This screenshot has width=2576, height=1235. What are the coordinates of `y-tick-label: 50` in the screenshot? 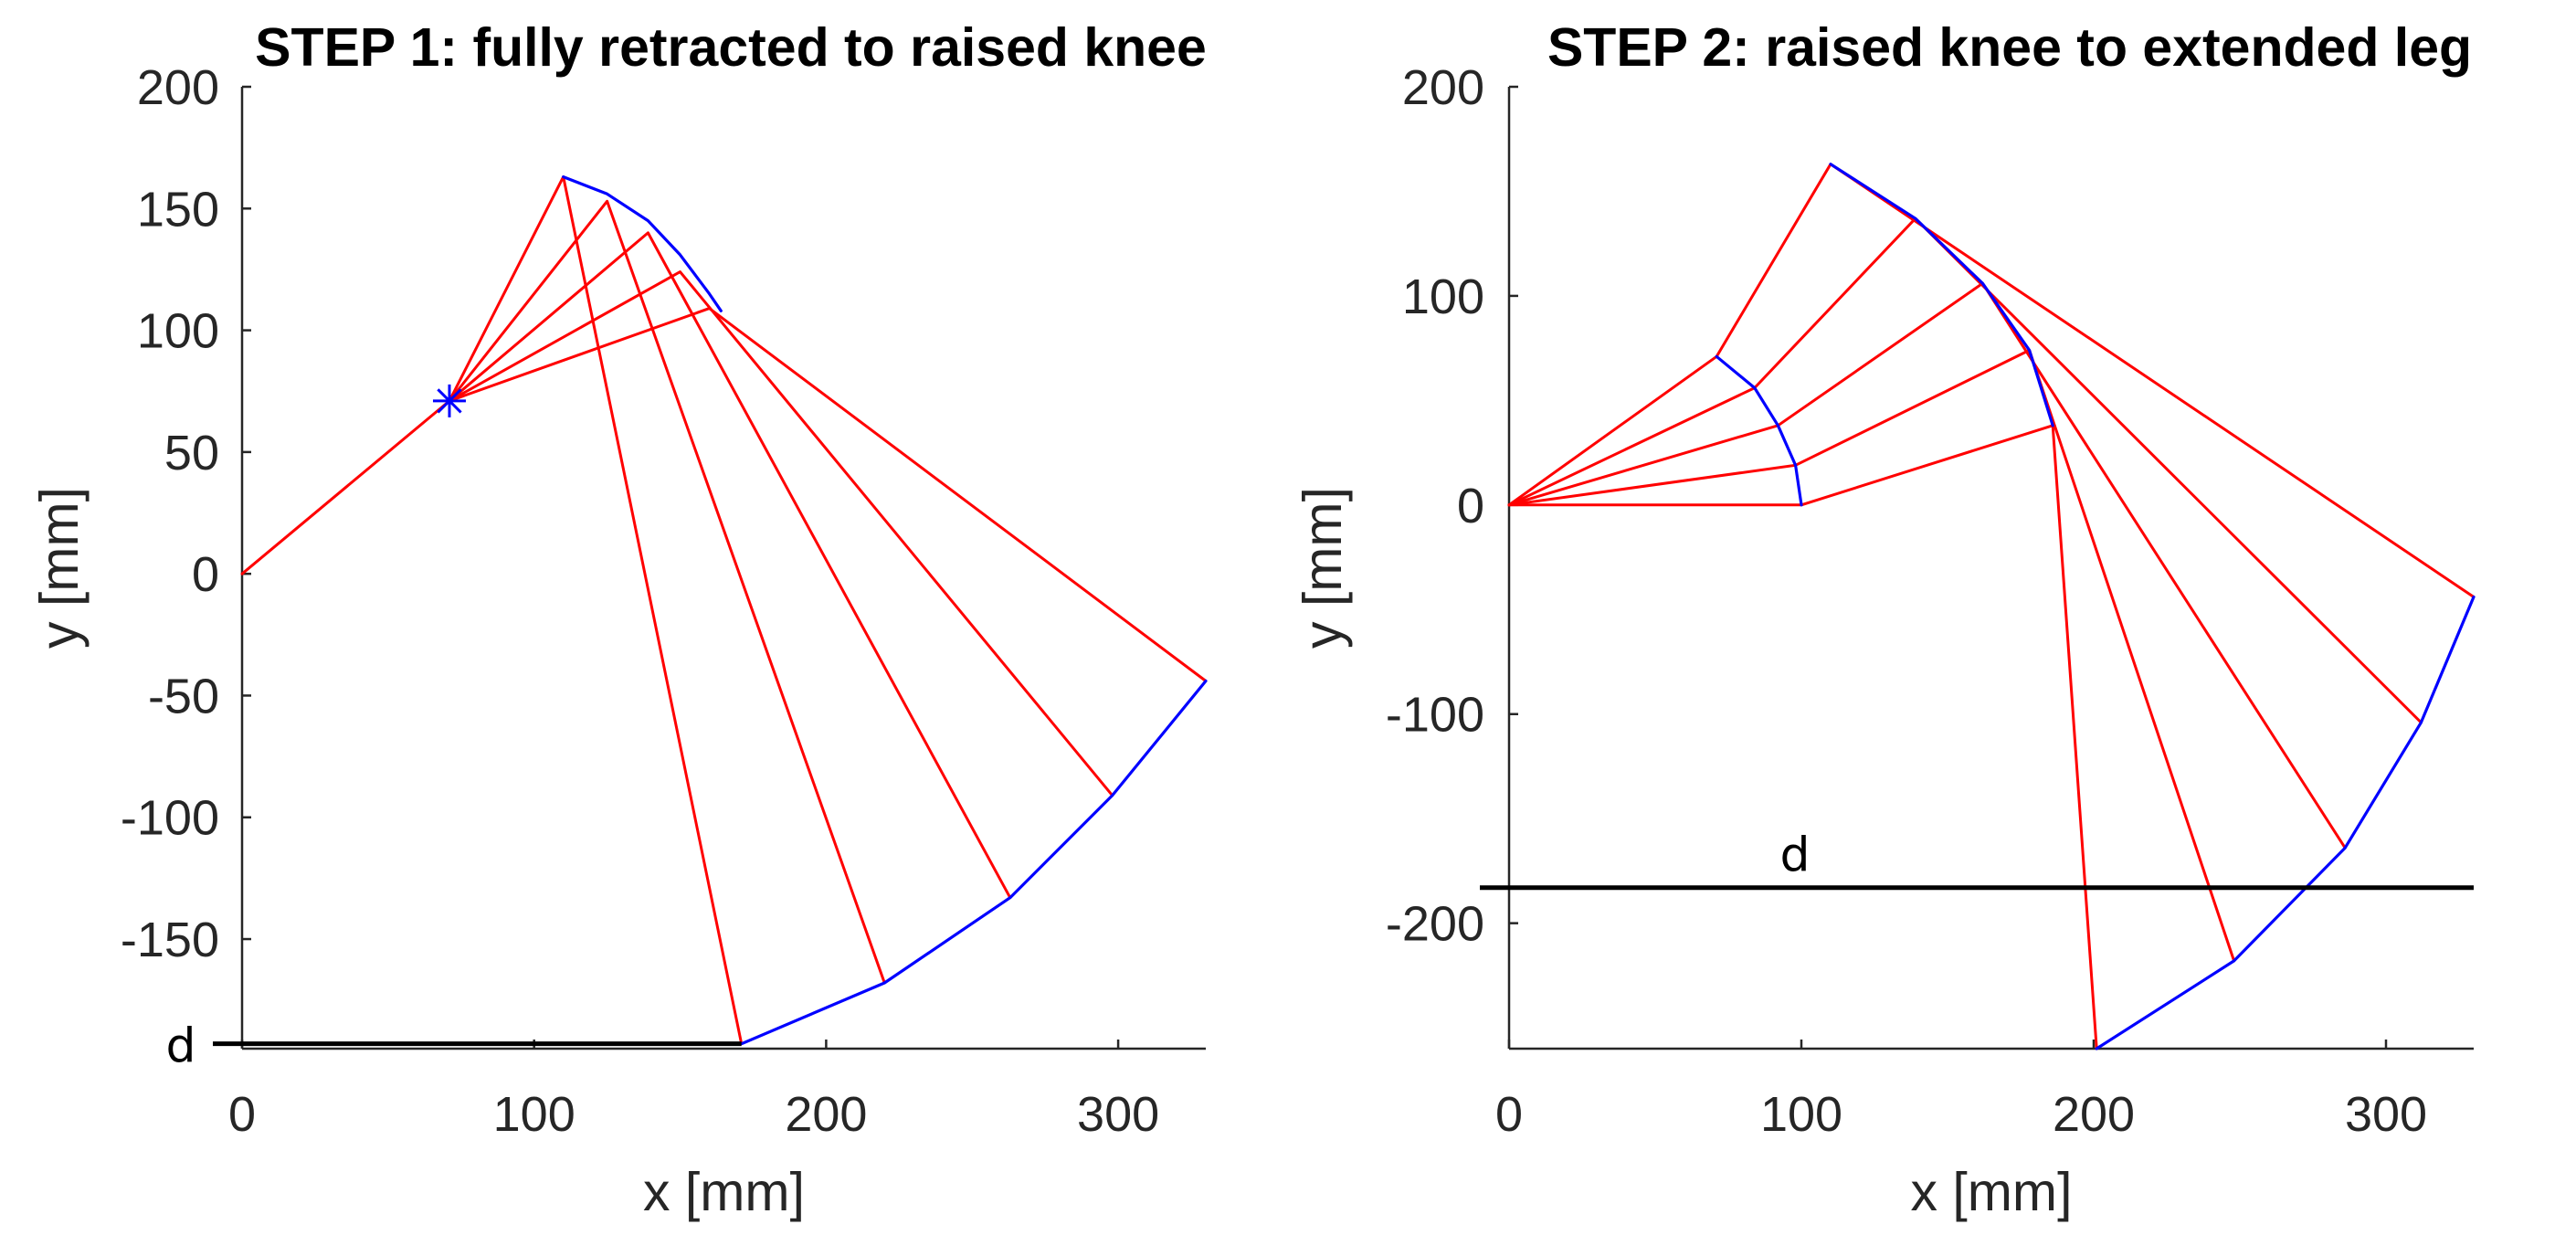 It's located at (192, 453).